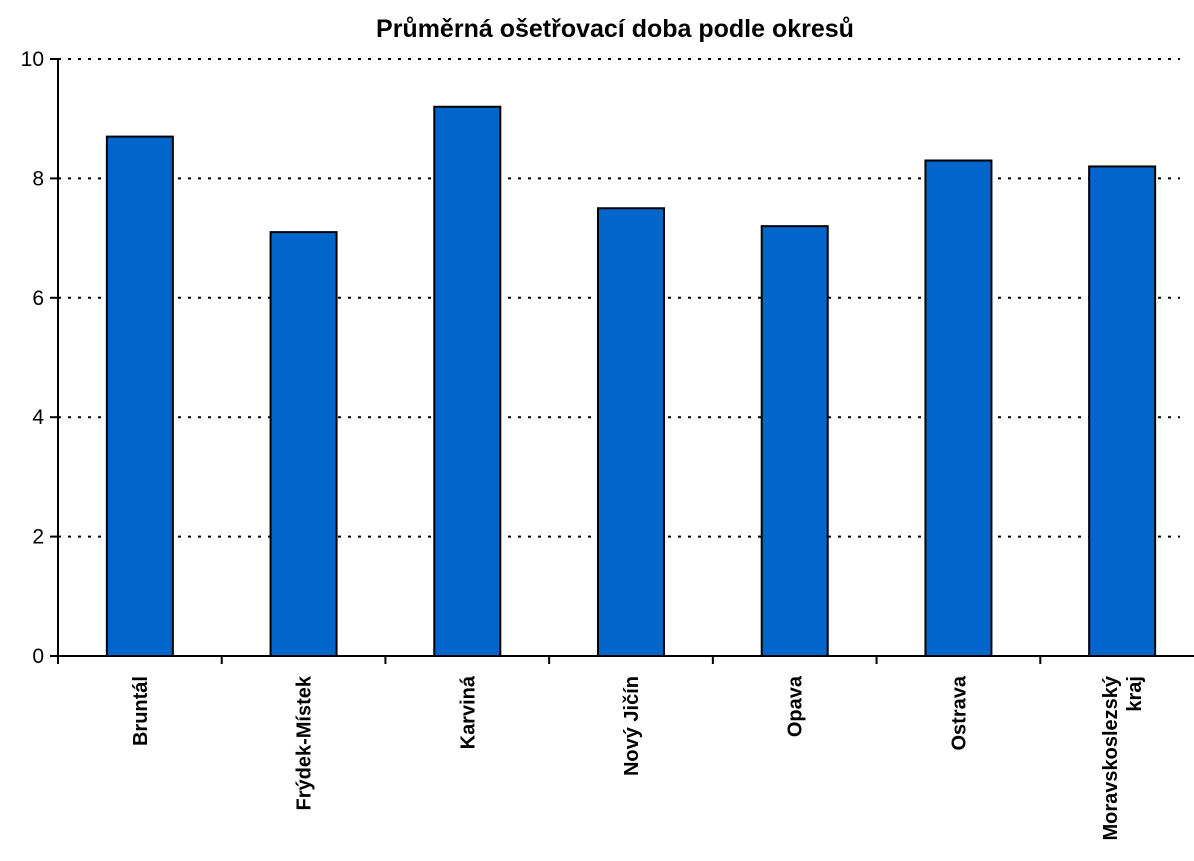 Image resolution: width=1194 pixels, height=861 pixels. I want to click on x-tick-label: Moravskoslezský, so click(1111, 757).